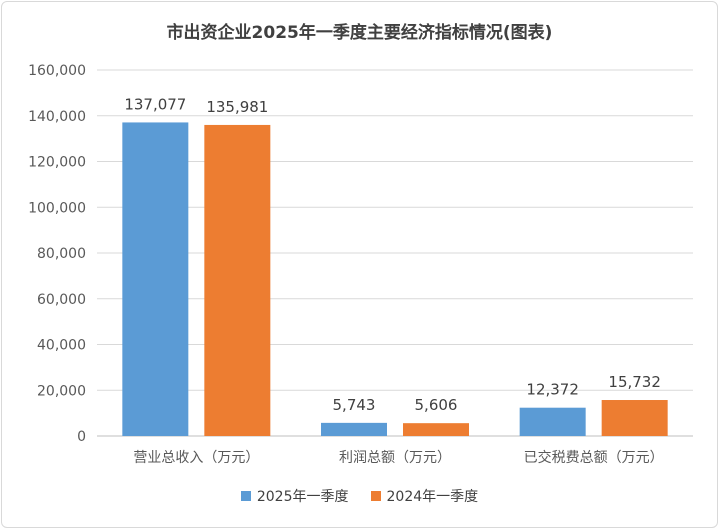 The width and height of the screenshot is (719, 529). I want to click on data-label: 135,981, so click(237, 107).